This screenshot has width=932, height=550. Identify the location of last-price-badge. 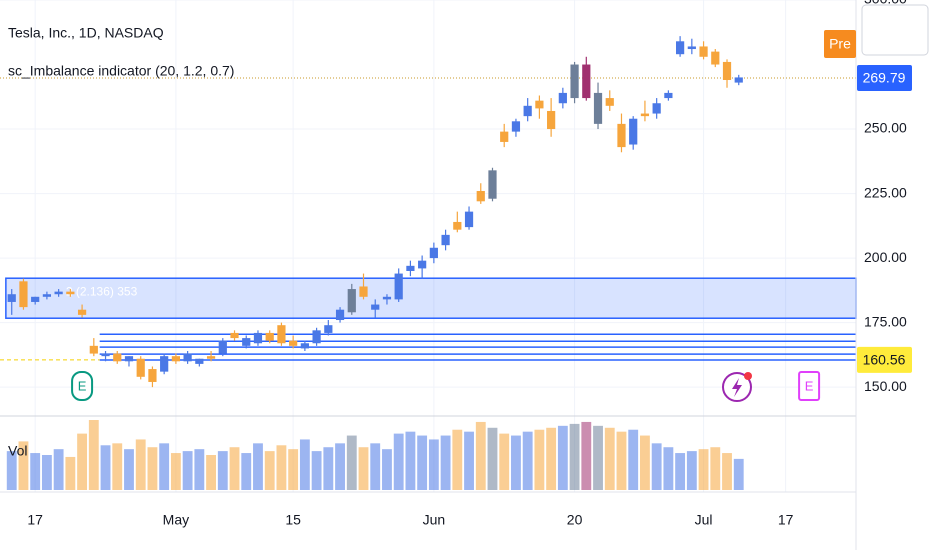
(884, 77).